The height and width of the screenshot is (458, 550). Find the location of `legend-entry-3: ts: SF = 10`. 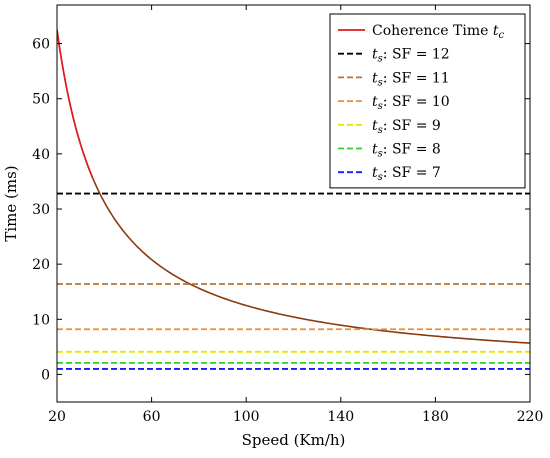

legend-entry-3: ts: SF = 10 is located at coordinates (411, 103).